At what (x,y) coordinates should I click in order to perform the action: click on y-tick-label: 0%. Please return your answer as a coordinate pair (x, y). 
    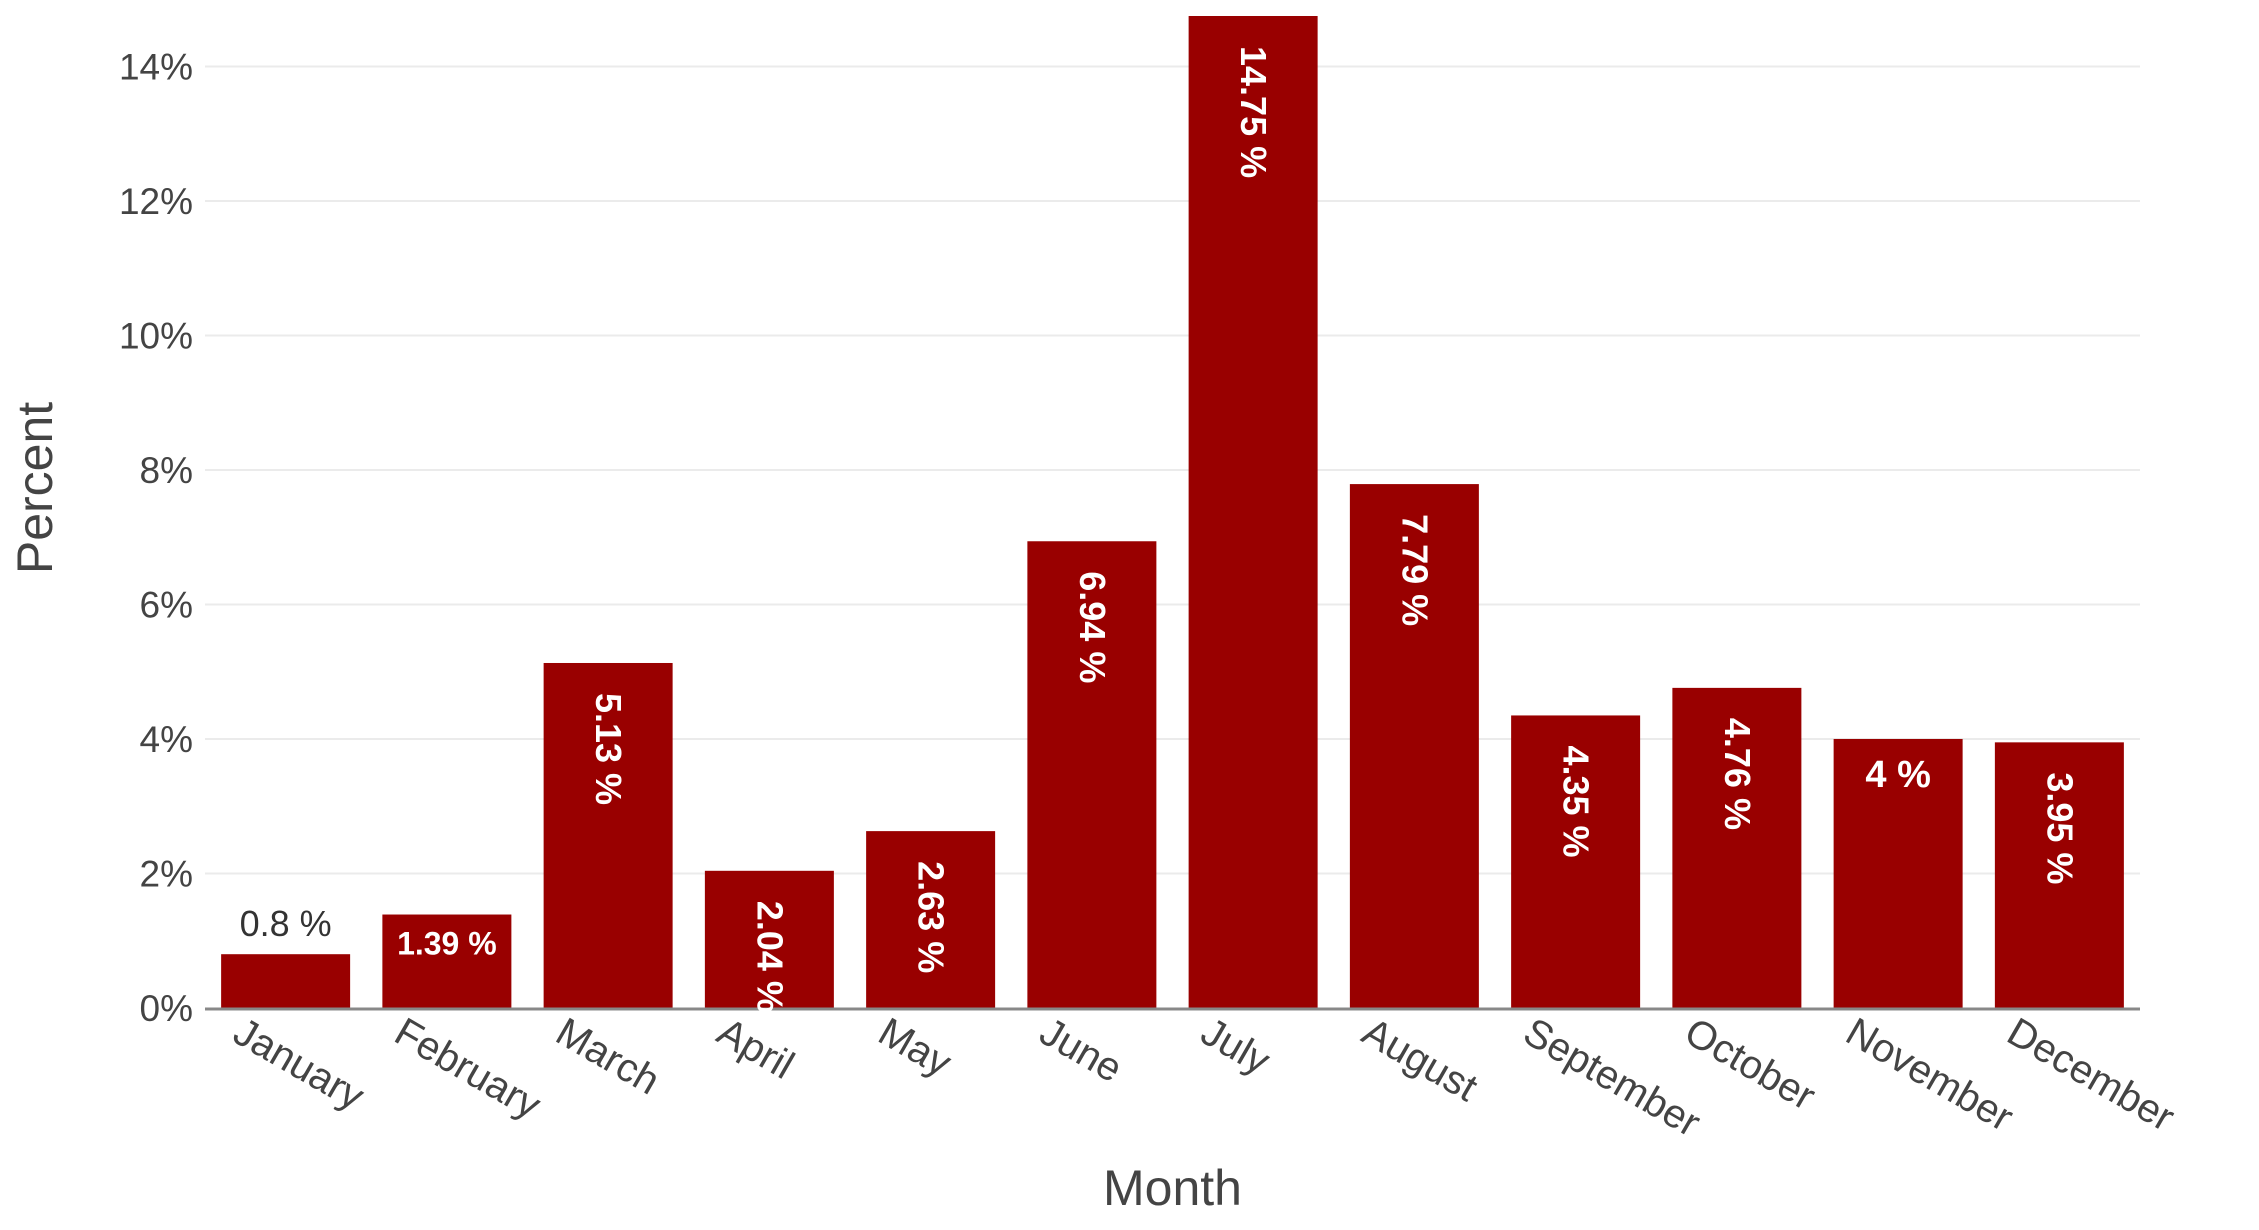
    Looking at the image, I should click on (166, 1008).